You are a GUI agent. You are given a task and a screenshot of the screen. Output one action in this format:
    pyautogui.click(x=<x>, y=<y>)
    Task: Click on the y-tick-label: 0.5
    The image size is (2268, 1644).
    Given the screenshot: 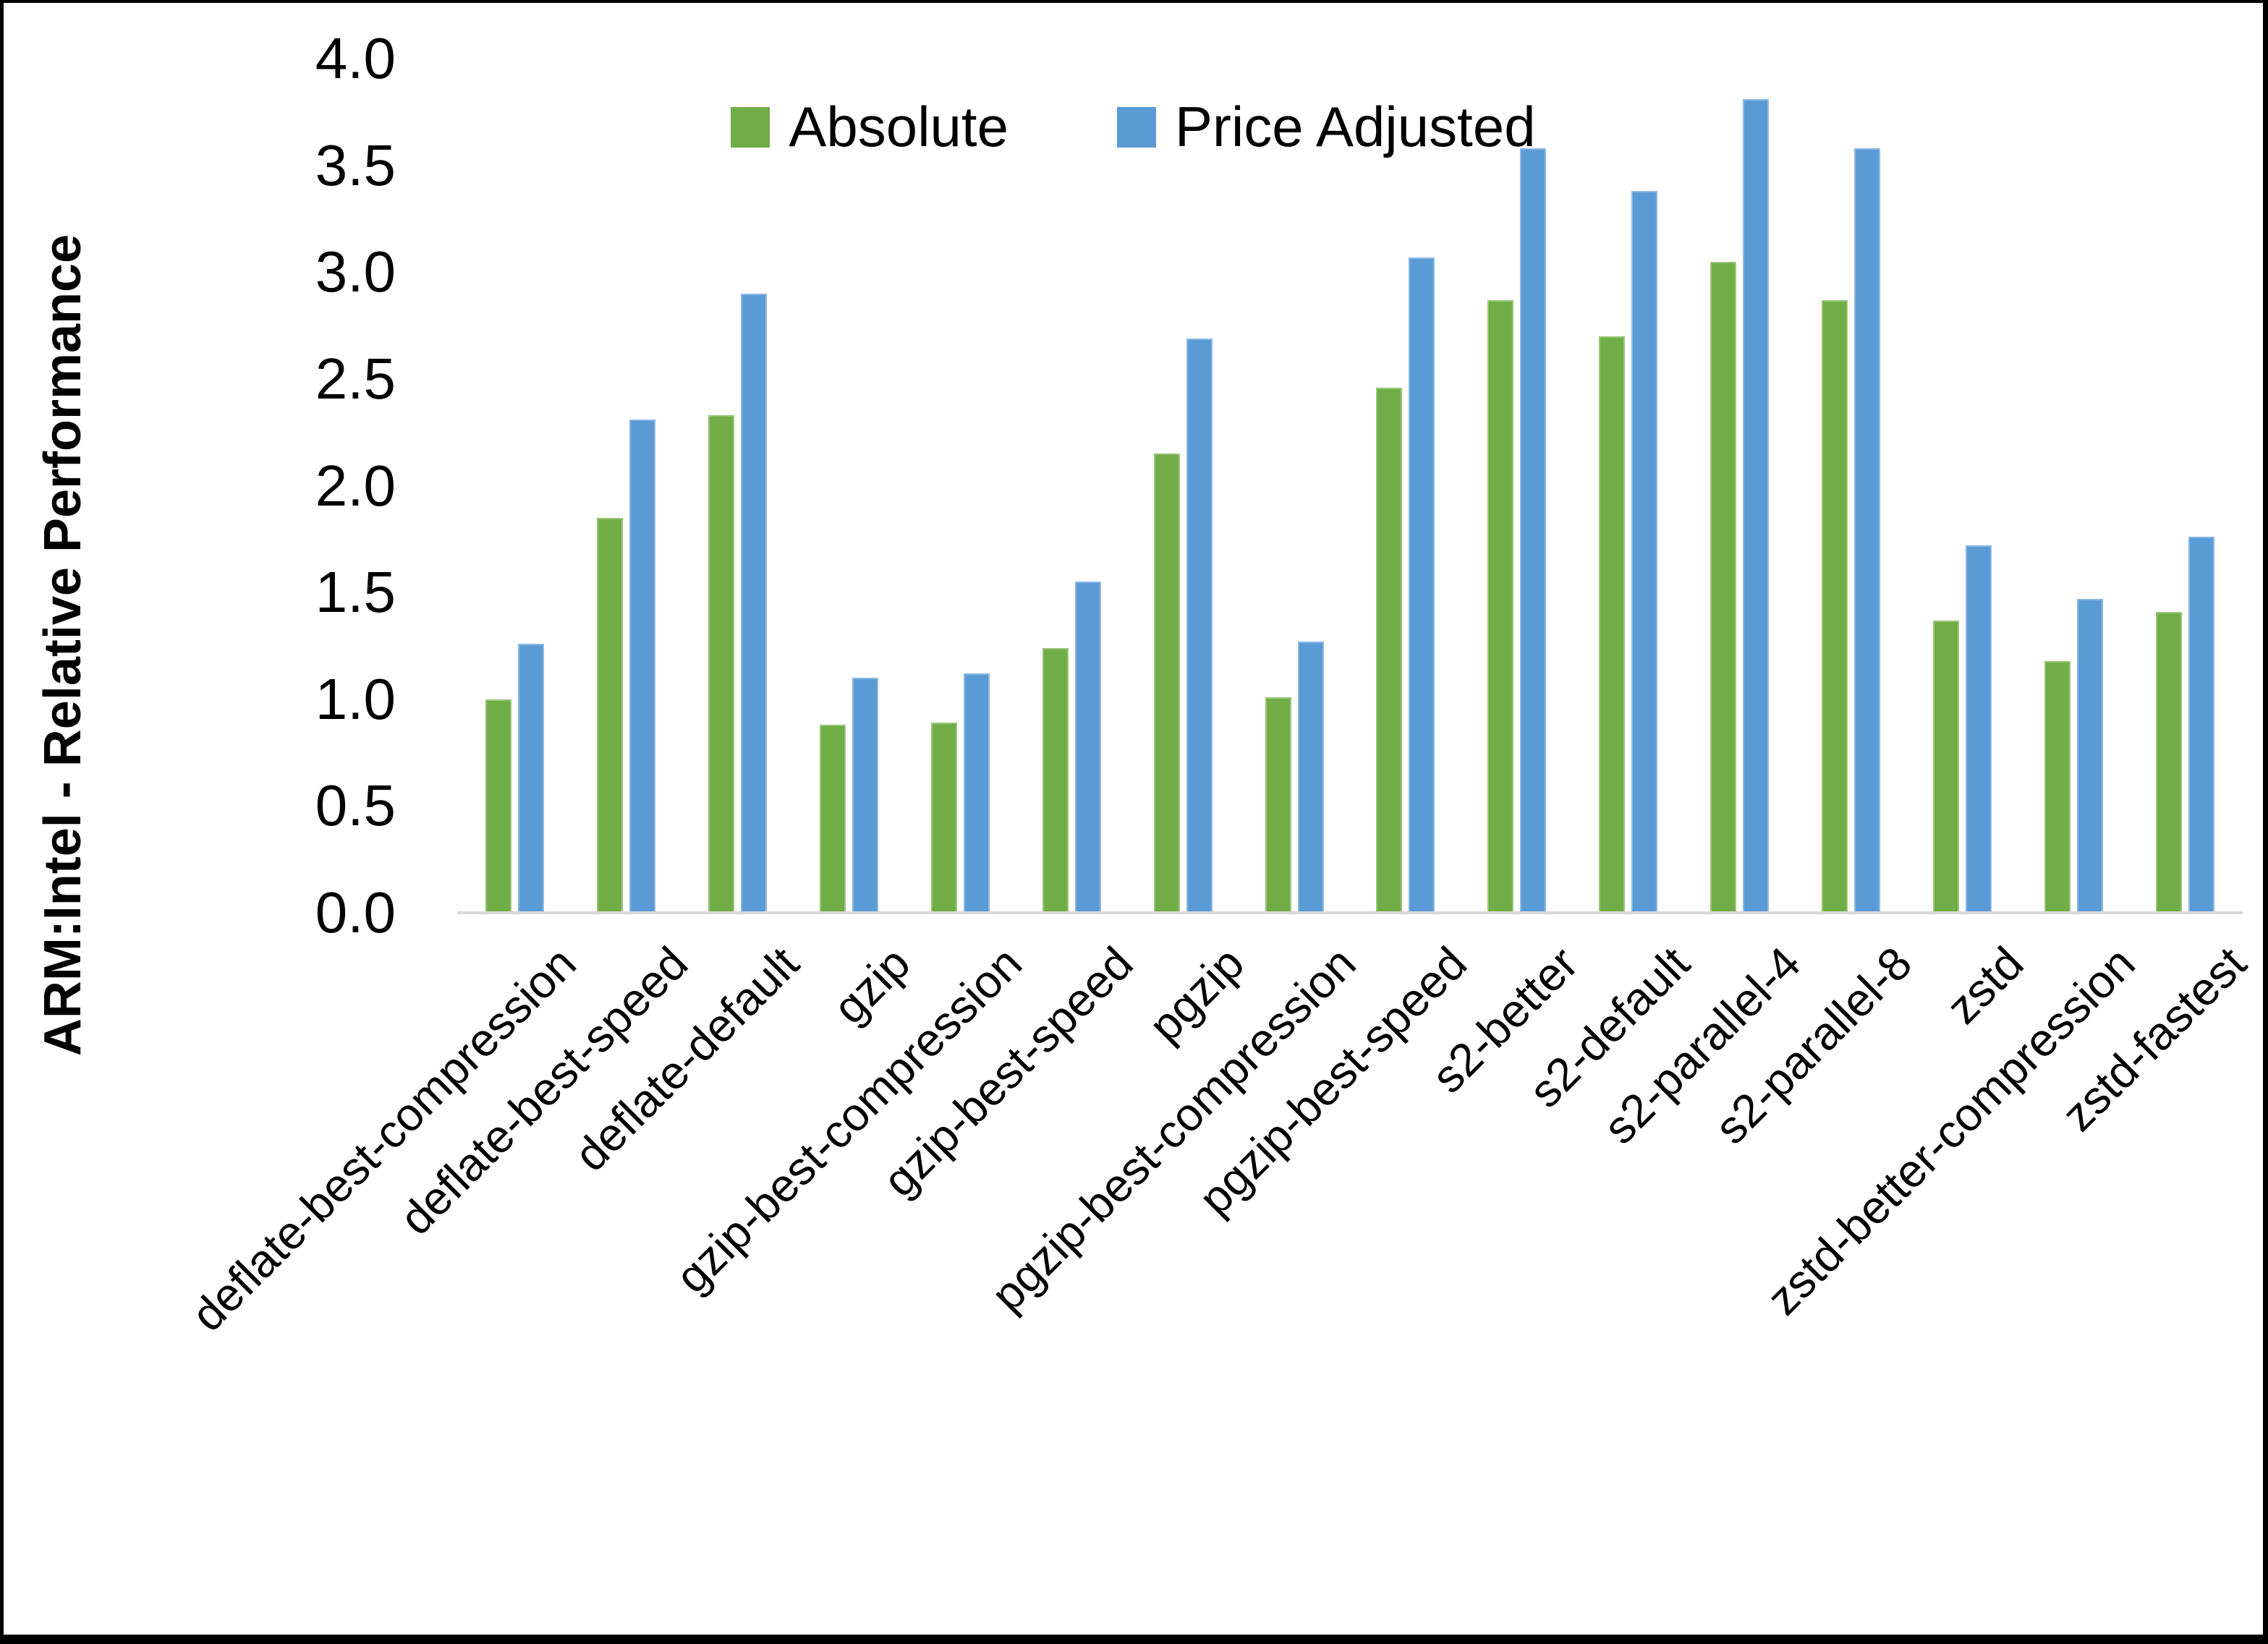 What is the action you would take?
    pyautogui.click(x=355, y=805)
    